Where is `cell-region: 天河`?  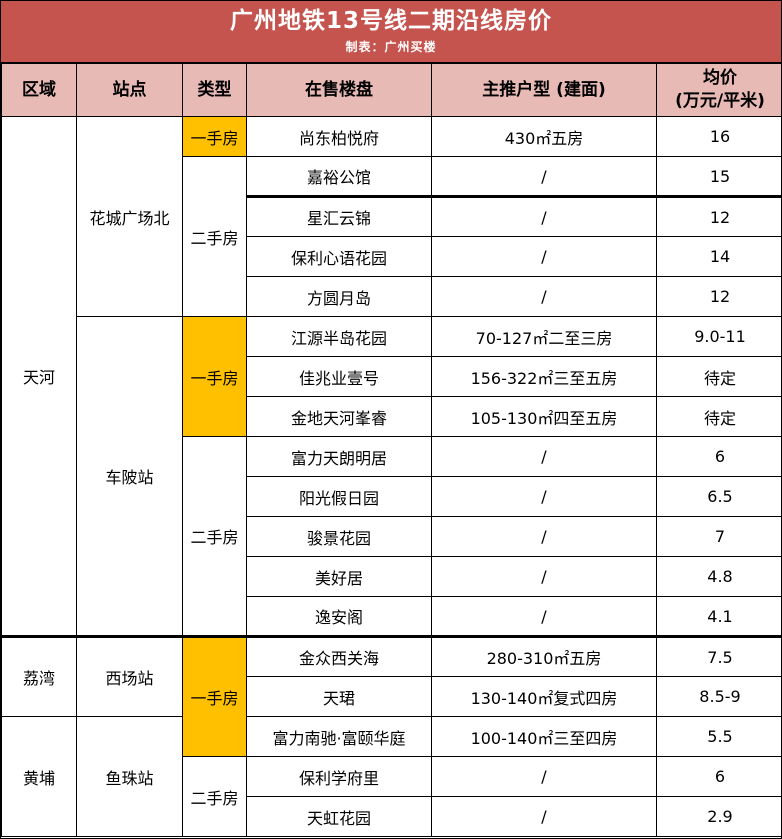 cell-region: 天河 is located at coordinates (39, 376).